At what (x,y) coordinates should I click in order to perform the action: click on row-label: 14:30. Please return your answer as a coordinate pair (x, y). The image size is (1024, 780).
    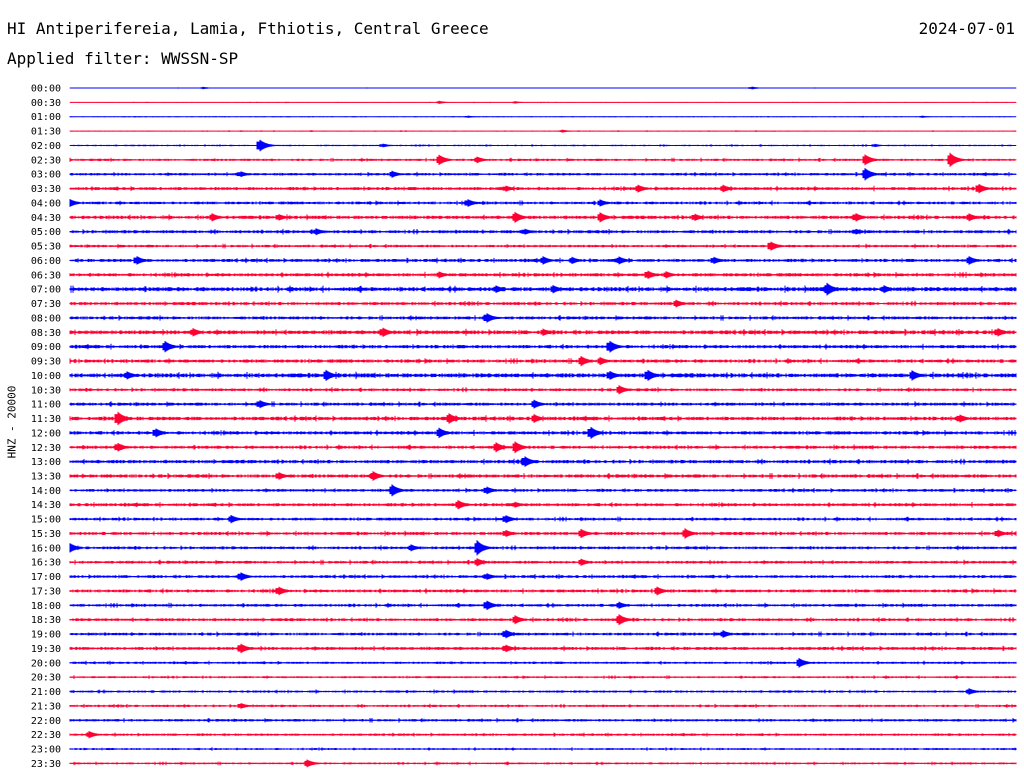
    Looking at the image, I should click on (46, 505).